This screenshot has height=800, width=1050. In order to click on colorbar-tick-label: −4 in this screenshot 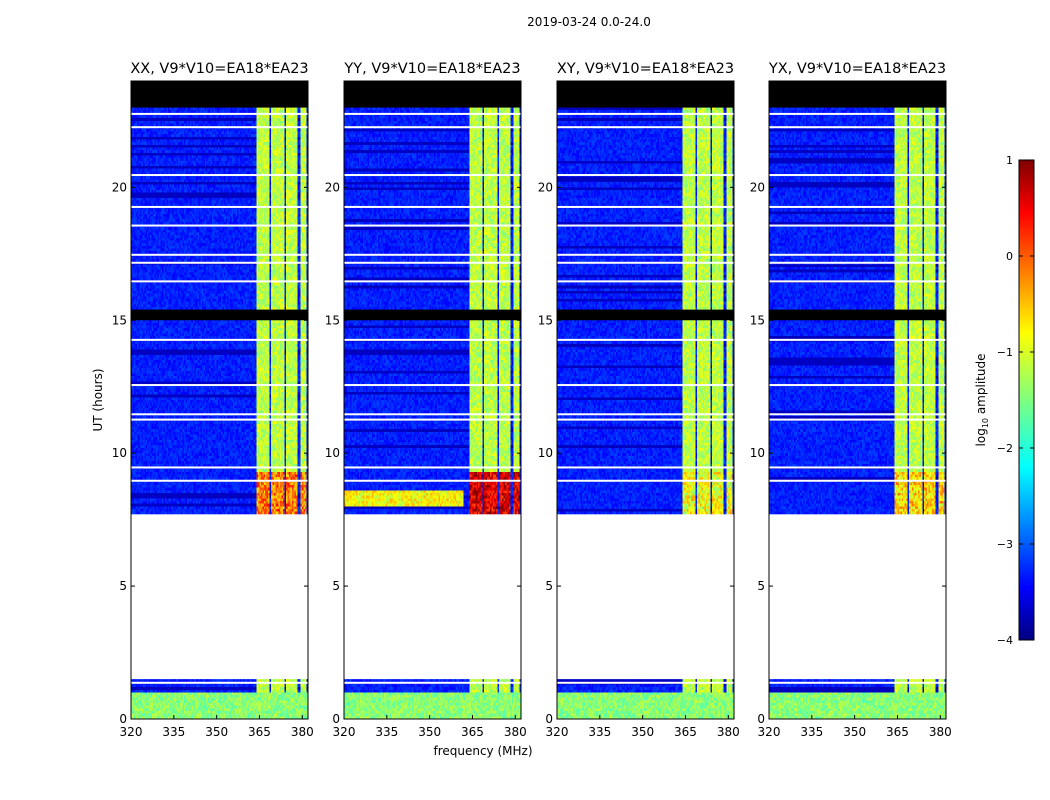, I will do `click(1005, 640)`.